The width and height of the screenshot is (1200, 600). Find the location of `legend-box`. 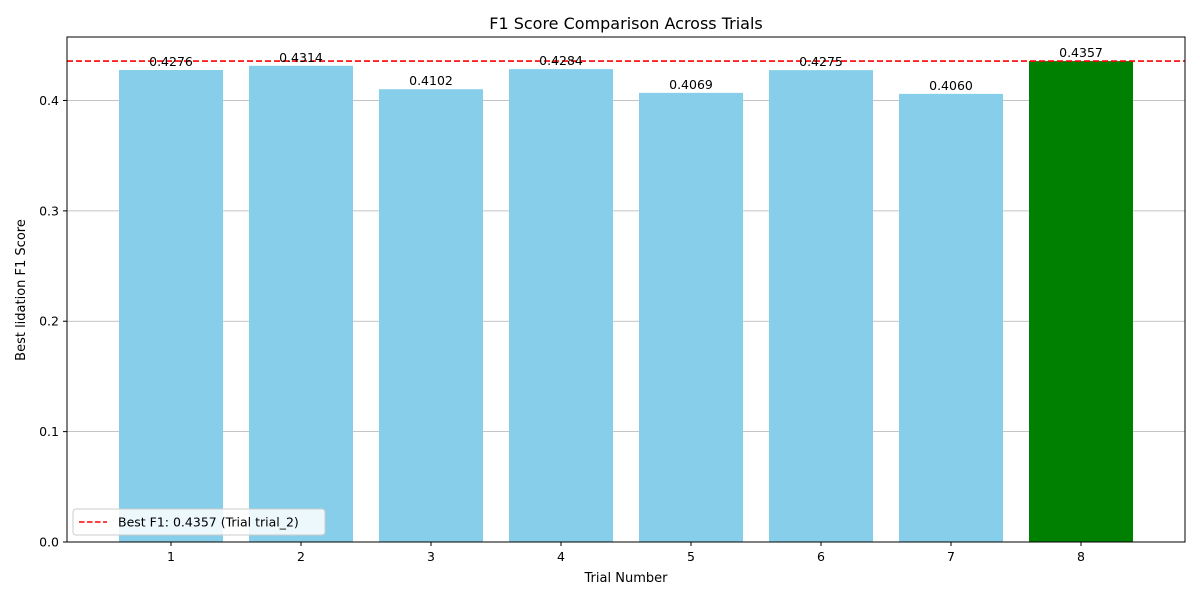

legend-box is located at coordinates (199, 522).